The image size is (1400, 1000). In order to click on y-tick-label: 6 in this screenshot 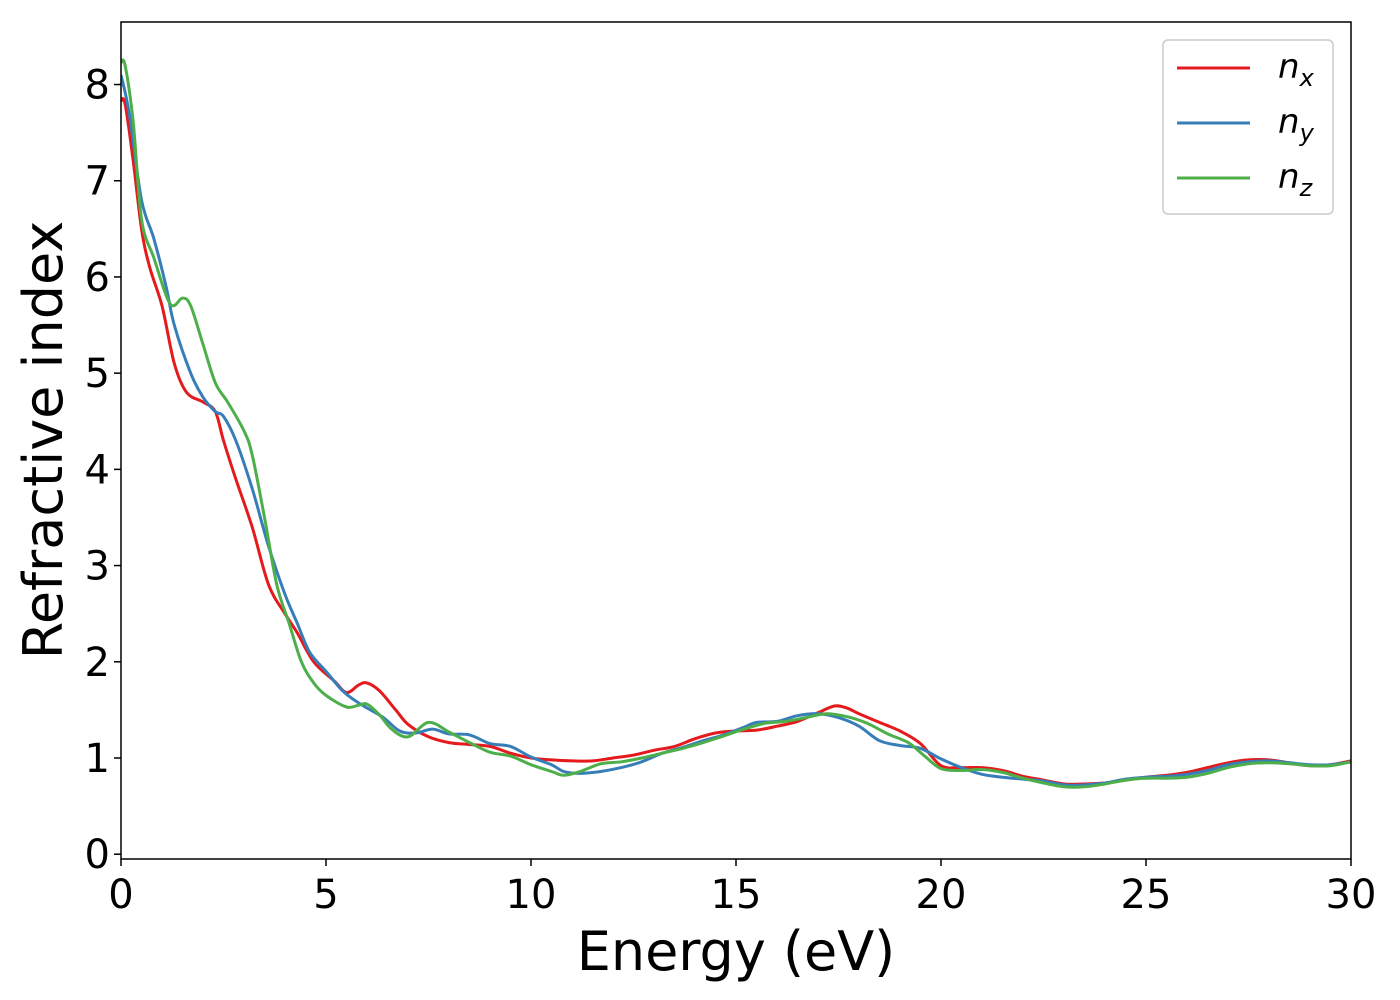, I will do `click(97, 278)`.